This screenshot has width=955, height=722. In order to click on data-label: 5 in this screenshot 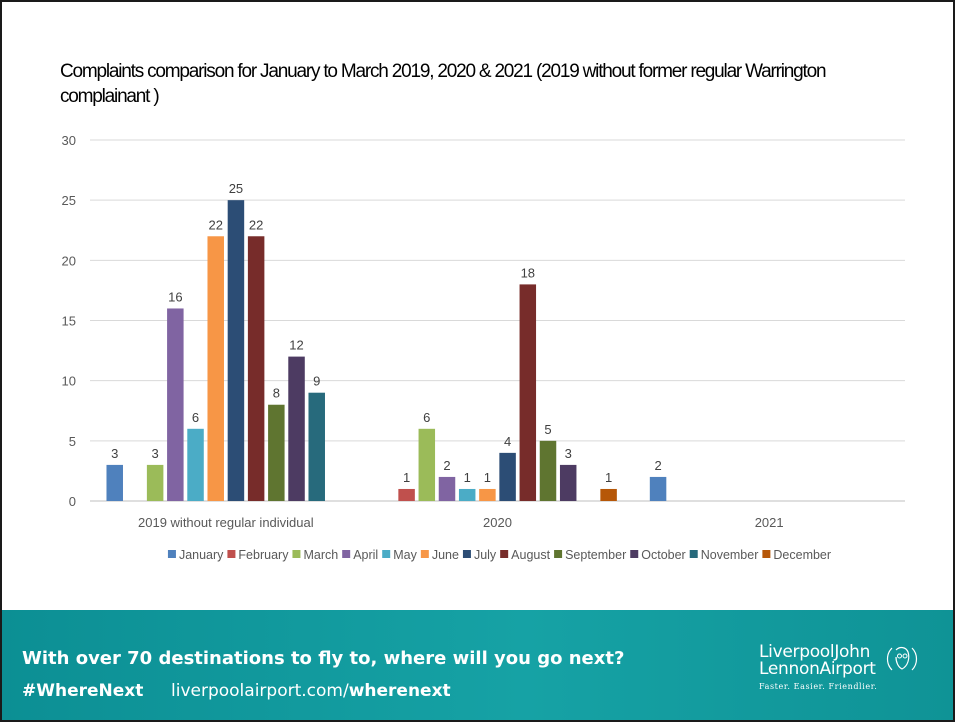, I will do `click(547, 429)`.